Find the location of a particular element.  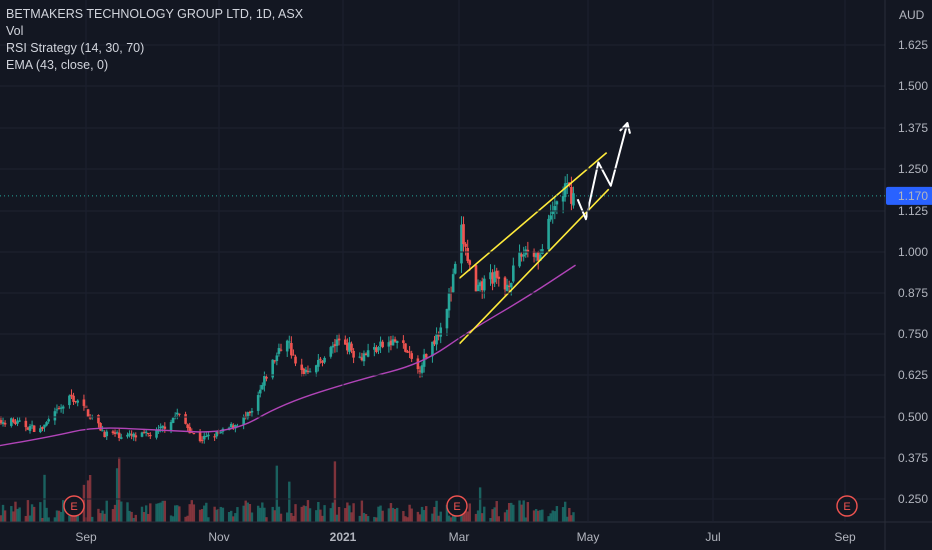

x-tick-label: 2021 is located at coordinates (343, 537).